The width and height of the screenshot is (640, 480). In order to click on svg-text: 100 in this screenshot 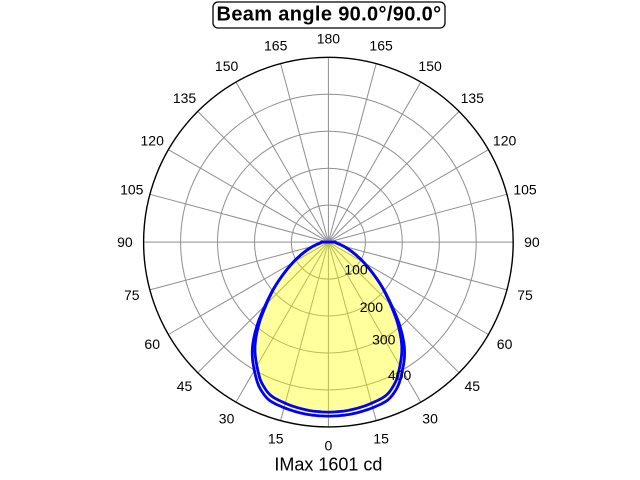, I will do `click(356, 270)`.